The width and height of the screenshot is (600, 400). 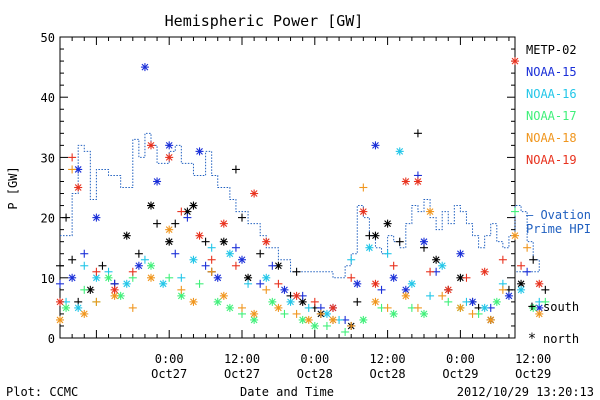 I want to click on x-tick-label-time: 12:00, so click(x=533, y=359).